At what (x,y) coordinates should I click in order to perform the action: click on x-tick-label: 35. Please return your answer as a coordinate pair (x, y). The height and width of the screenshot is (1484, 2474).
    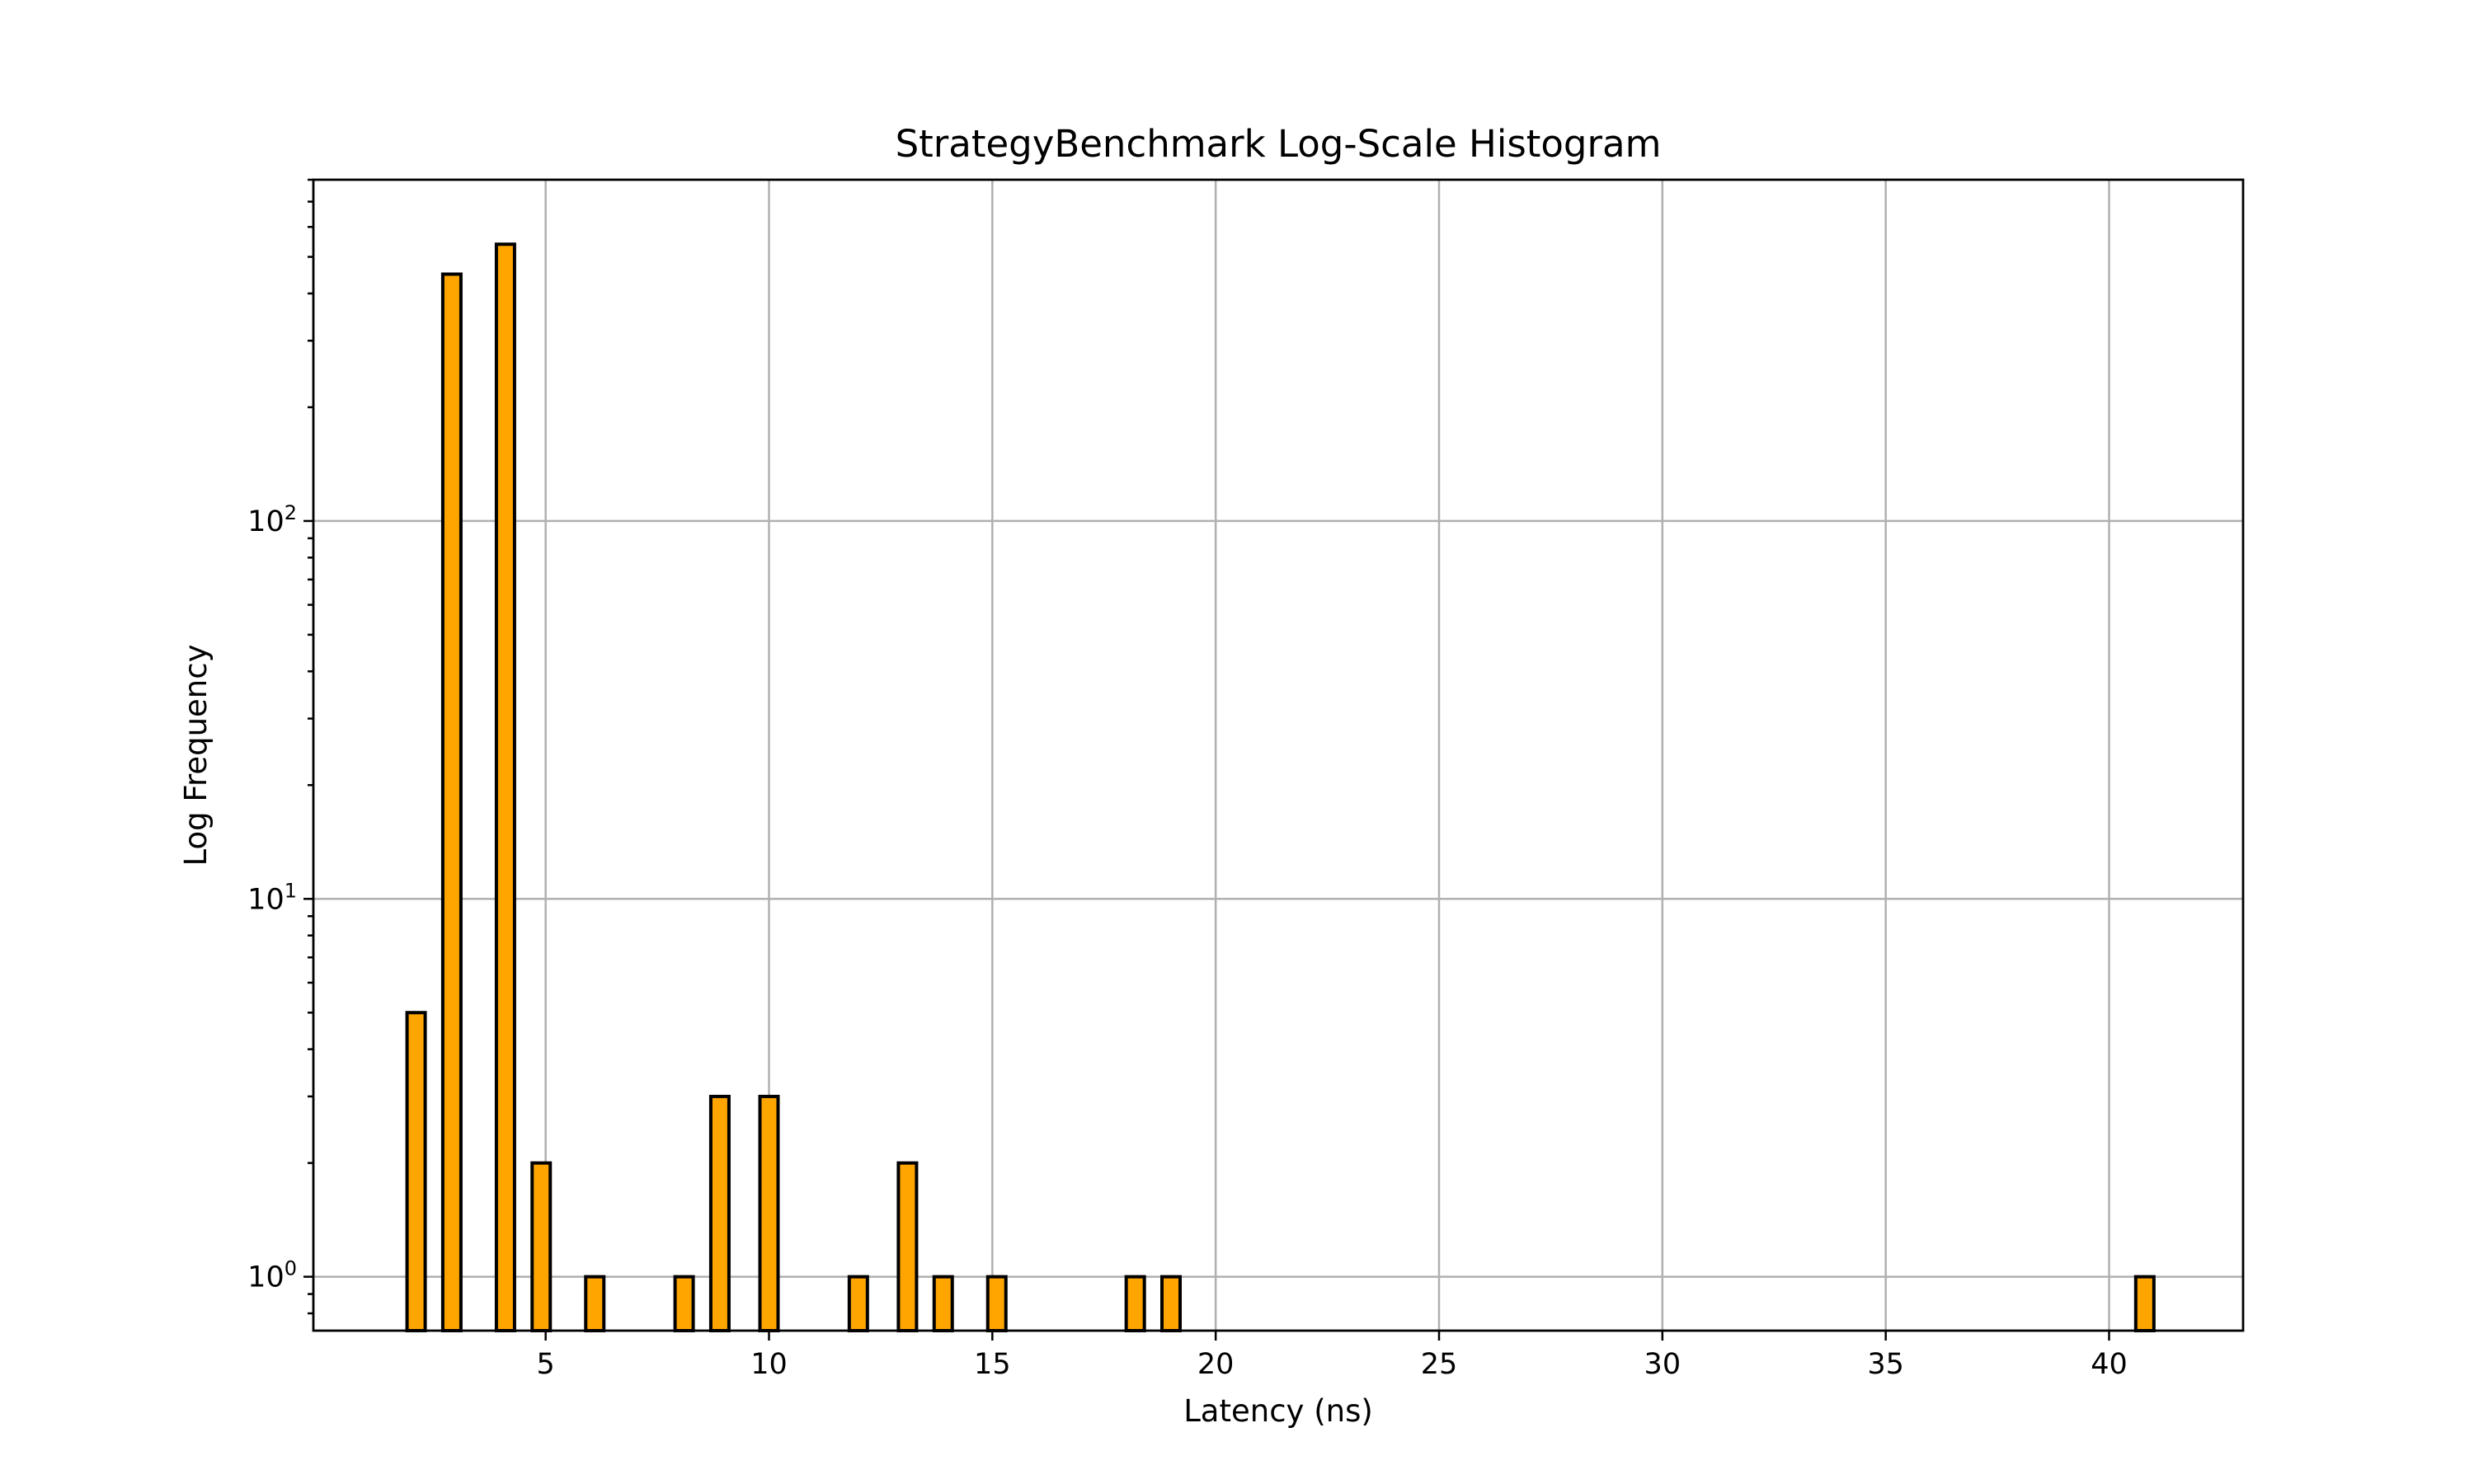
    Looking at the image, I should click on (1885, 1364).